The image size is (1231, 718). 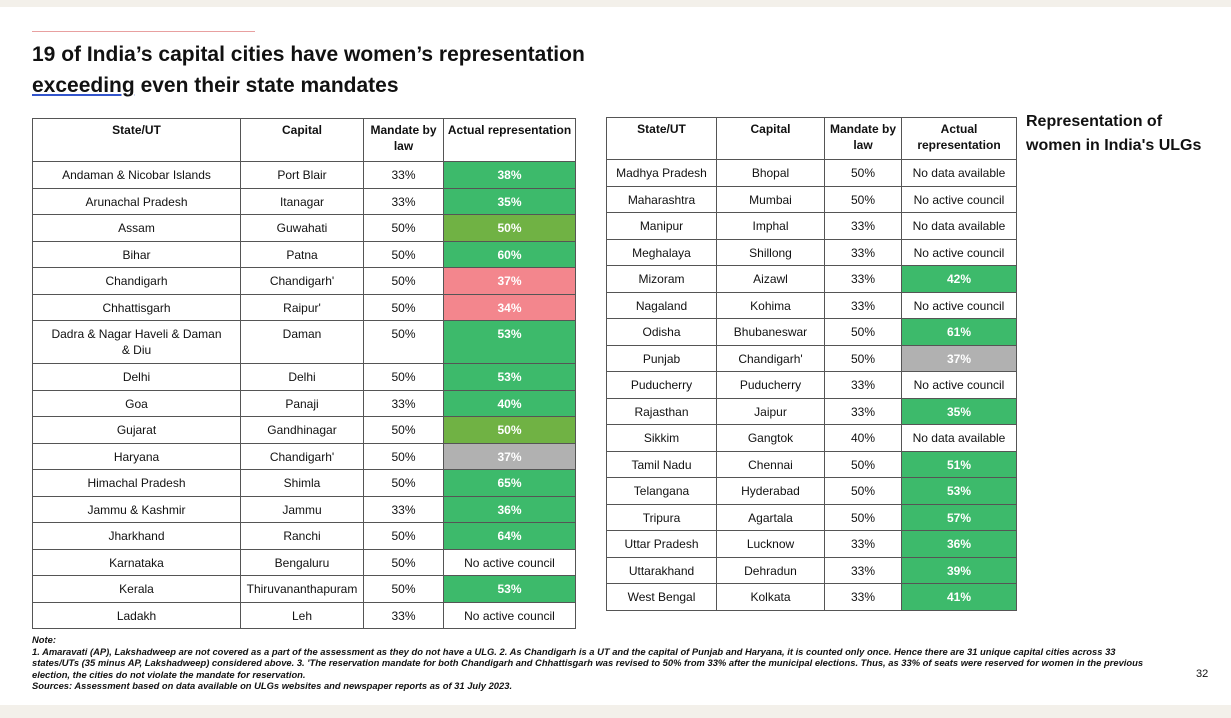 I want to click on row: Madhya Pradesh Bhopal 50% No data available, so click(x=811, y=173).